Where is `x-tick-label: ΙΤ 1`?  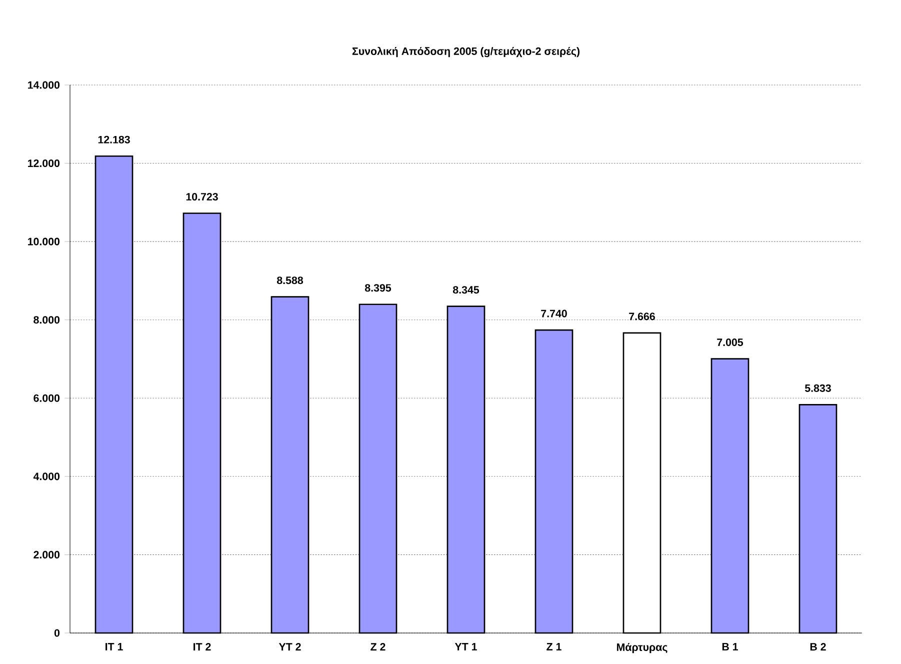 x-tick-label: ΙΤ 1 is located at coordinates (114, 646).